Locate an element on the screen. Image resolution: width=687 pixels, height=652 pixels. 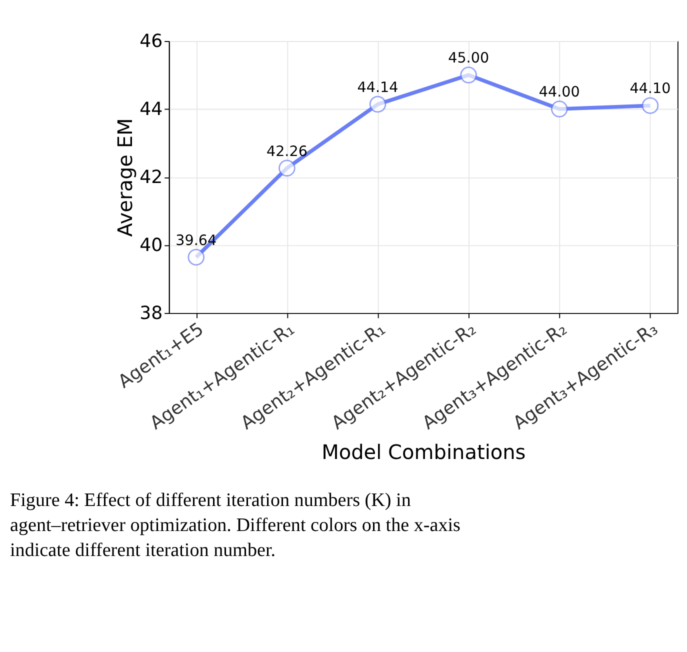
data-label: 44.00 is located at coordinates (559, 92).